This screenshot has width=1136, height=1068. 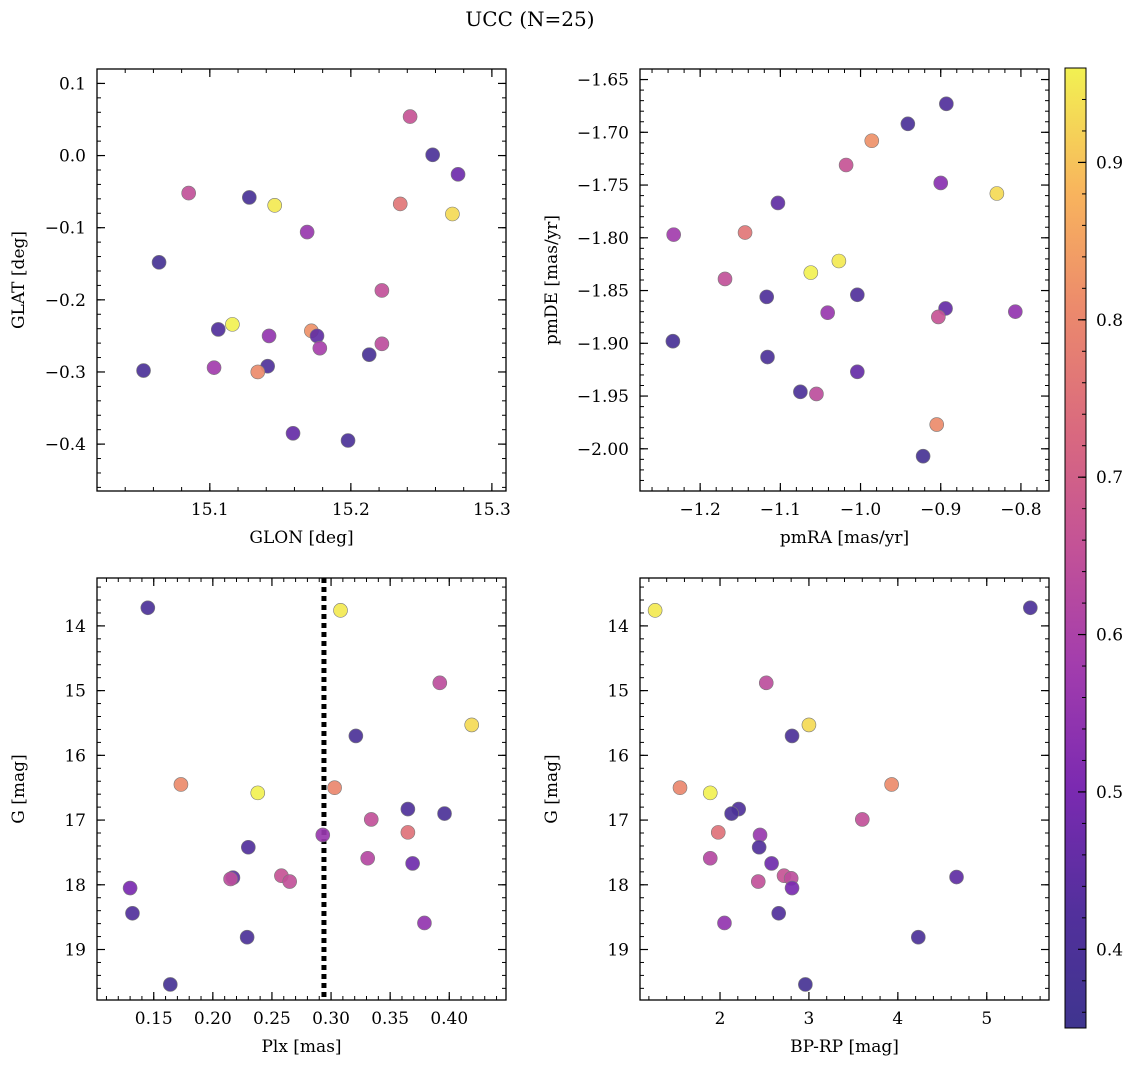 I want to click on x-axis-label: Plx [mas], so click(x=301, y=1047).